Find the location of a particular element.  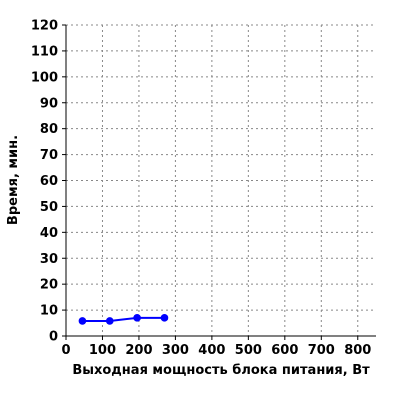

y-tick-label: 70 is located at coordinates (49, 155).